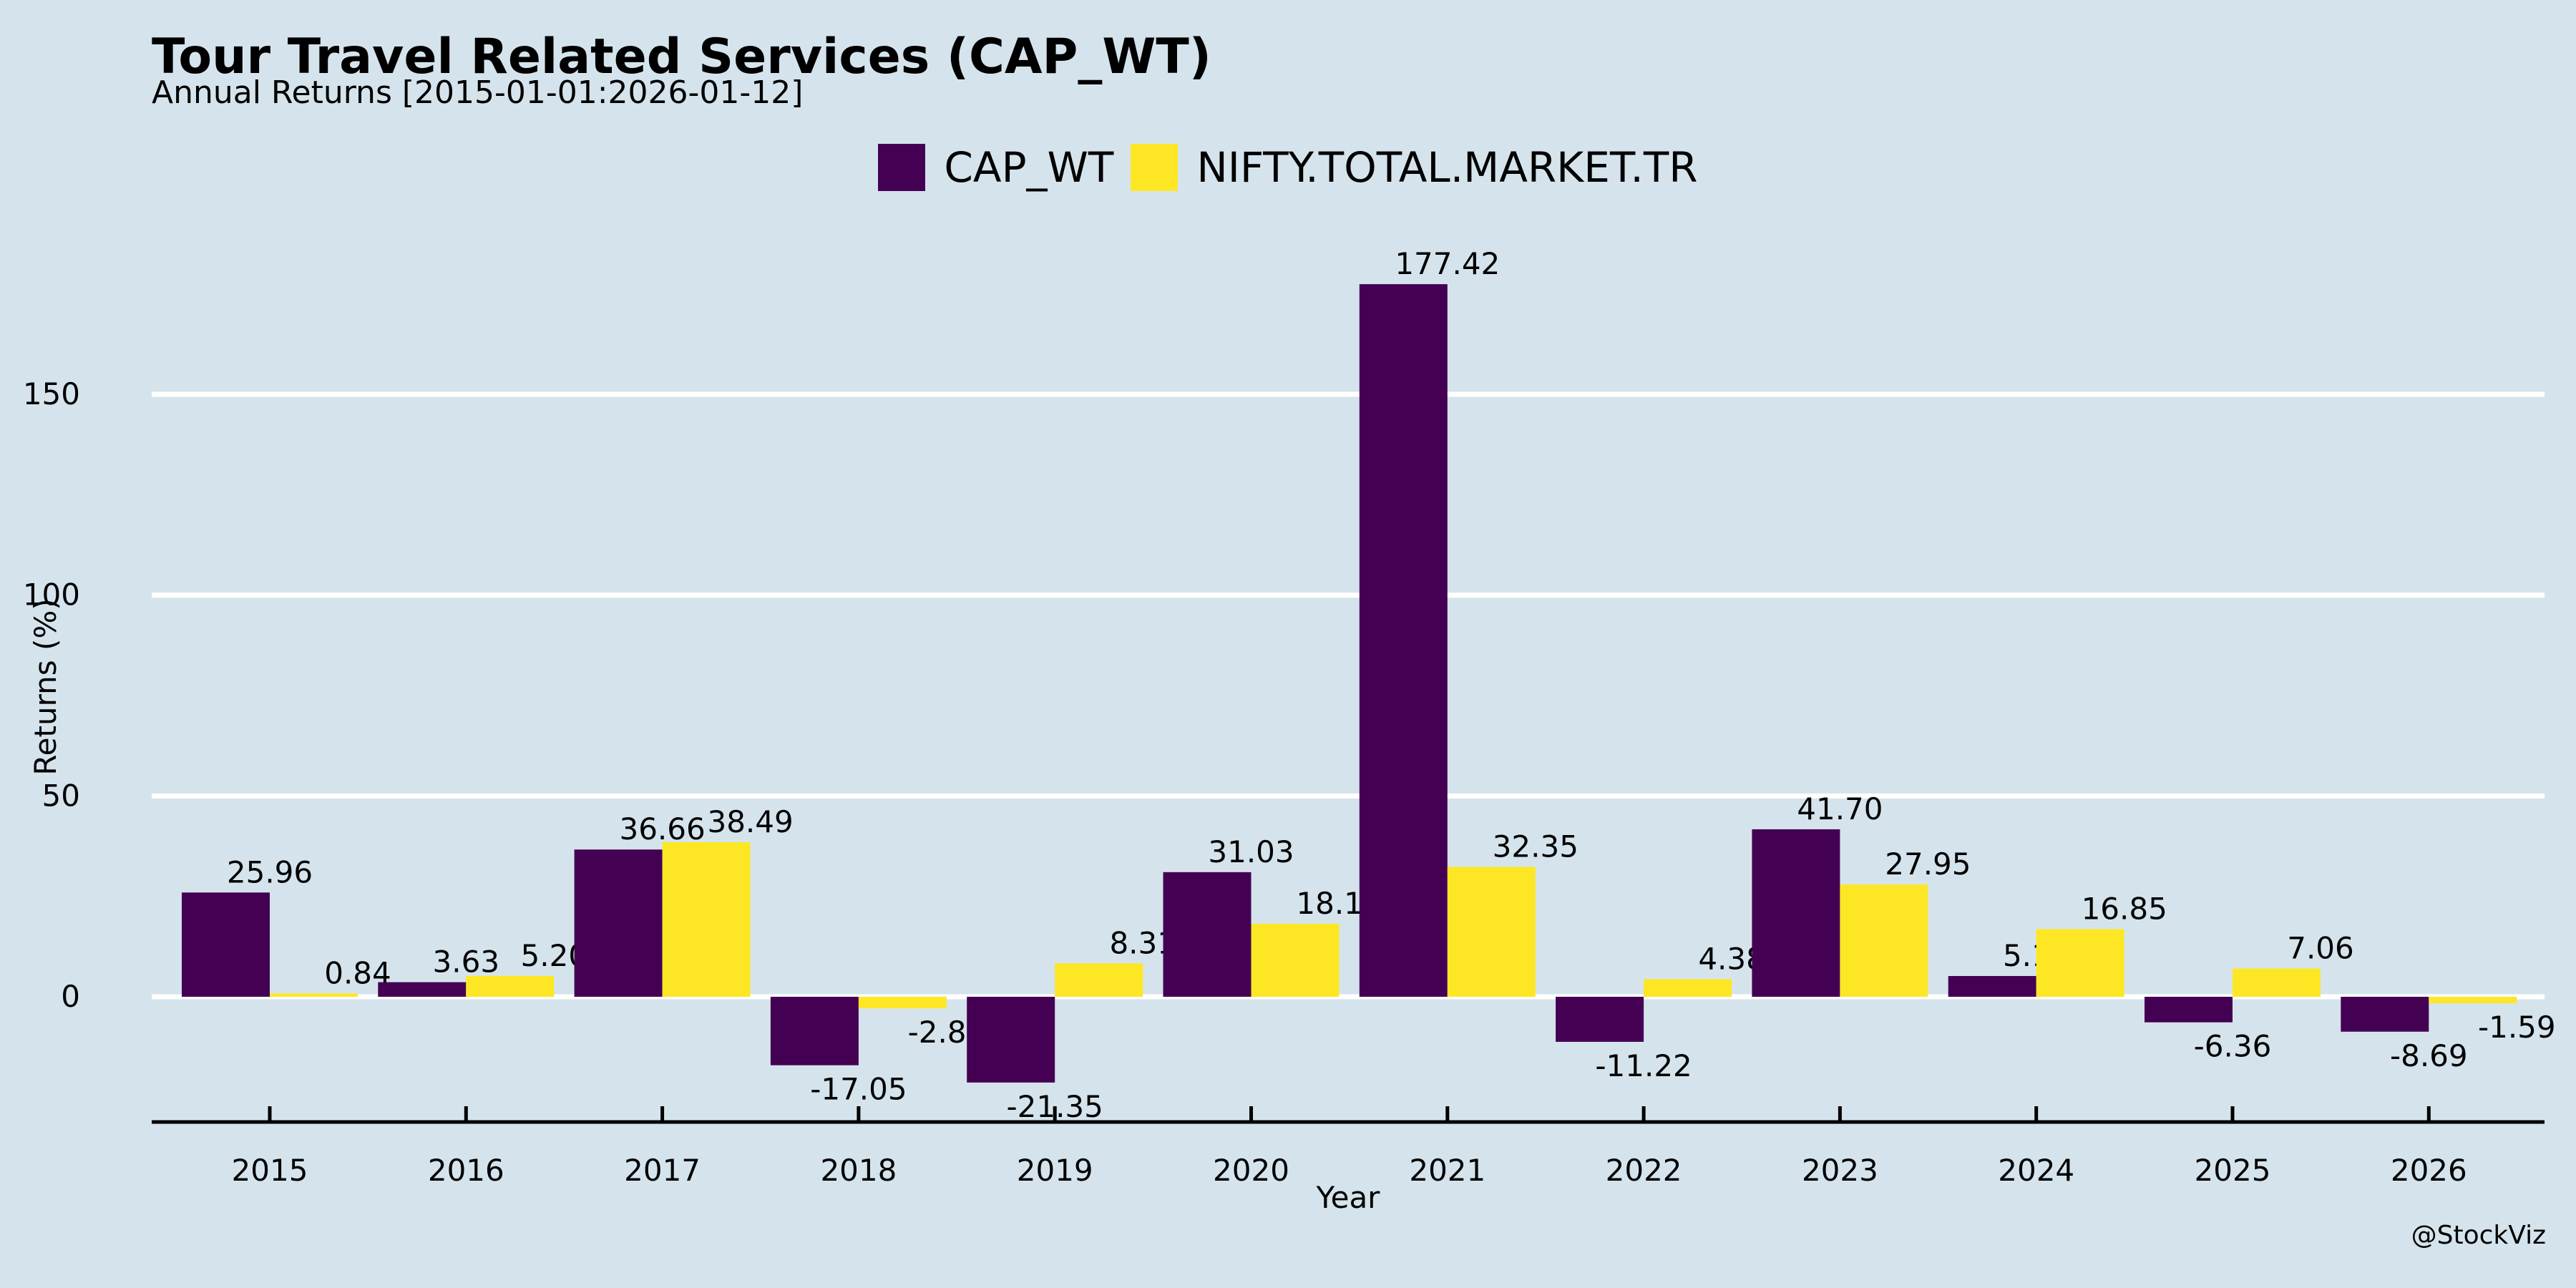 The image size is (2576, 1288). I want to click on data-label: 31.03, so click(1251, 851).